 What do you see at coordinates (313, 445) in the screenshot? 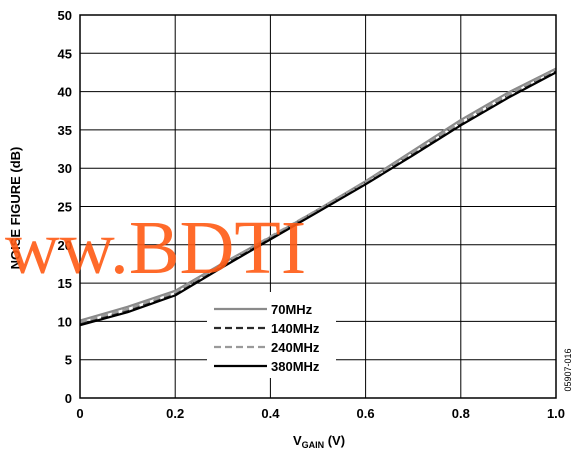
I see `x-axis-title-subscript: GAIN` at bounding box center [313, 445].